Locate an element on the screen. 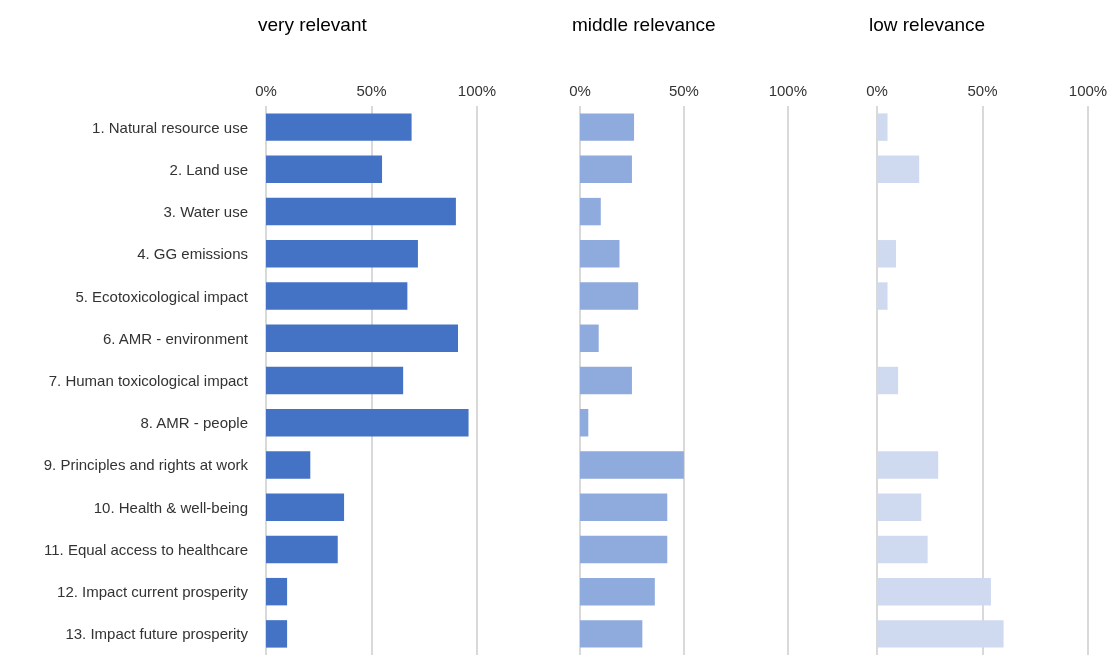 The image size is (1111, 657). y-tick-label: 11. Equal access to healthcare is located at coordinates (145, 549).